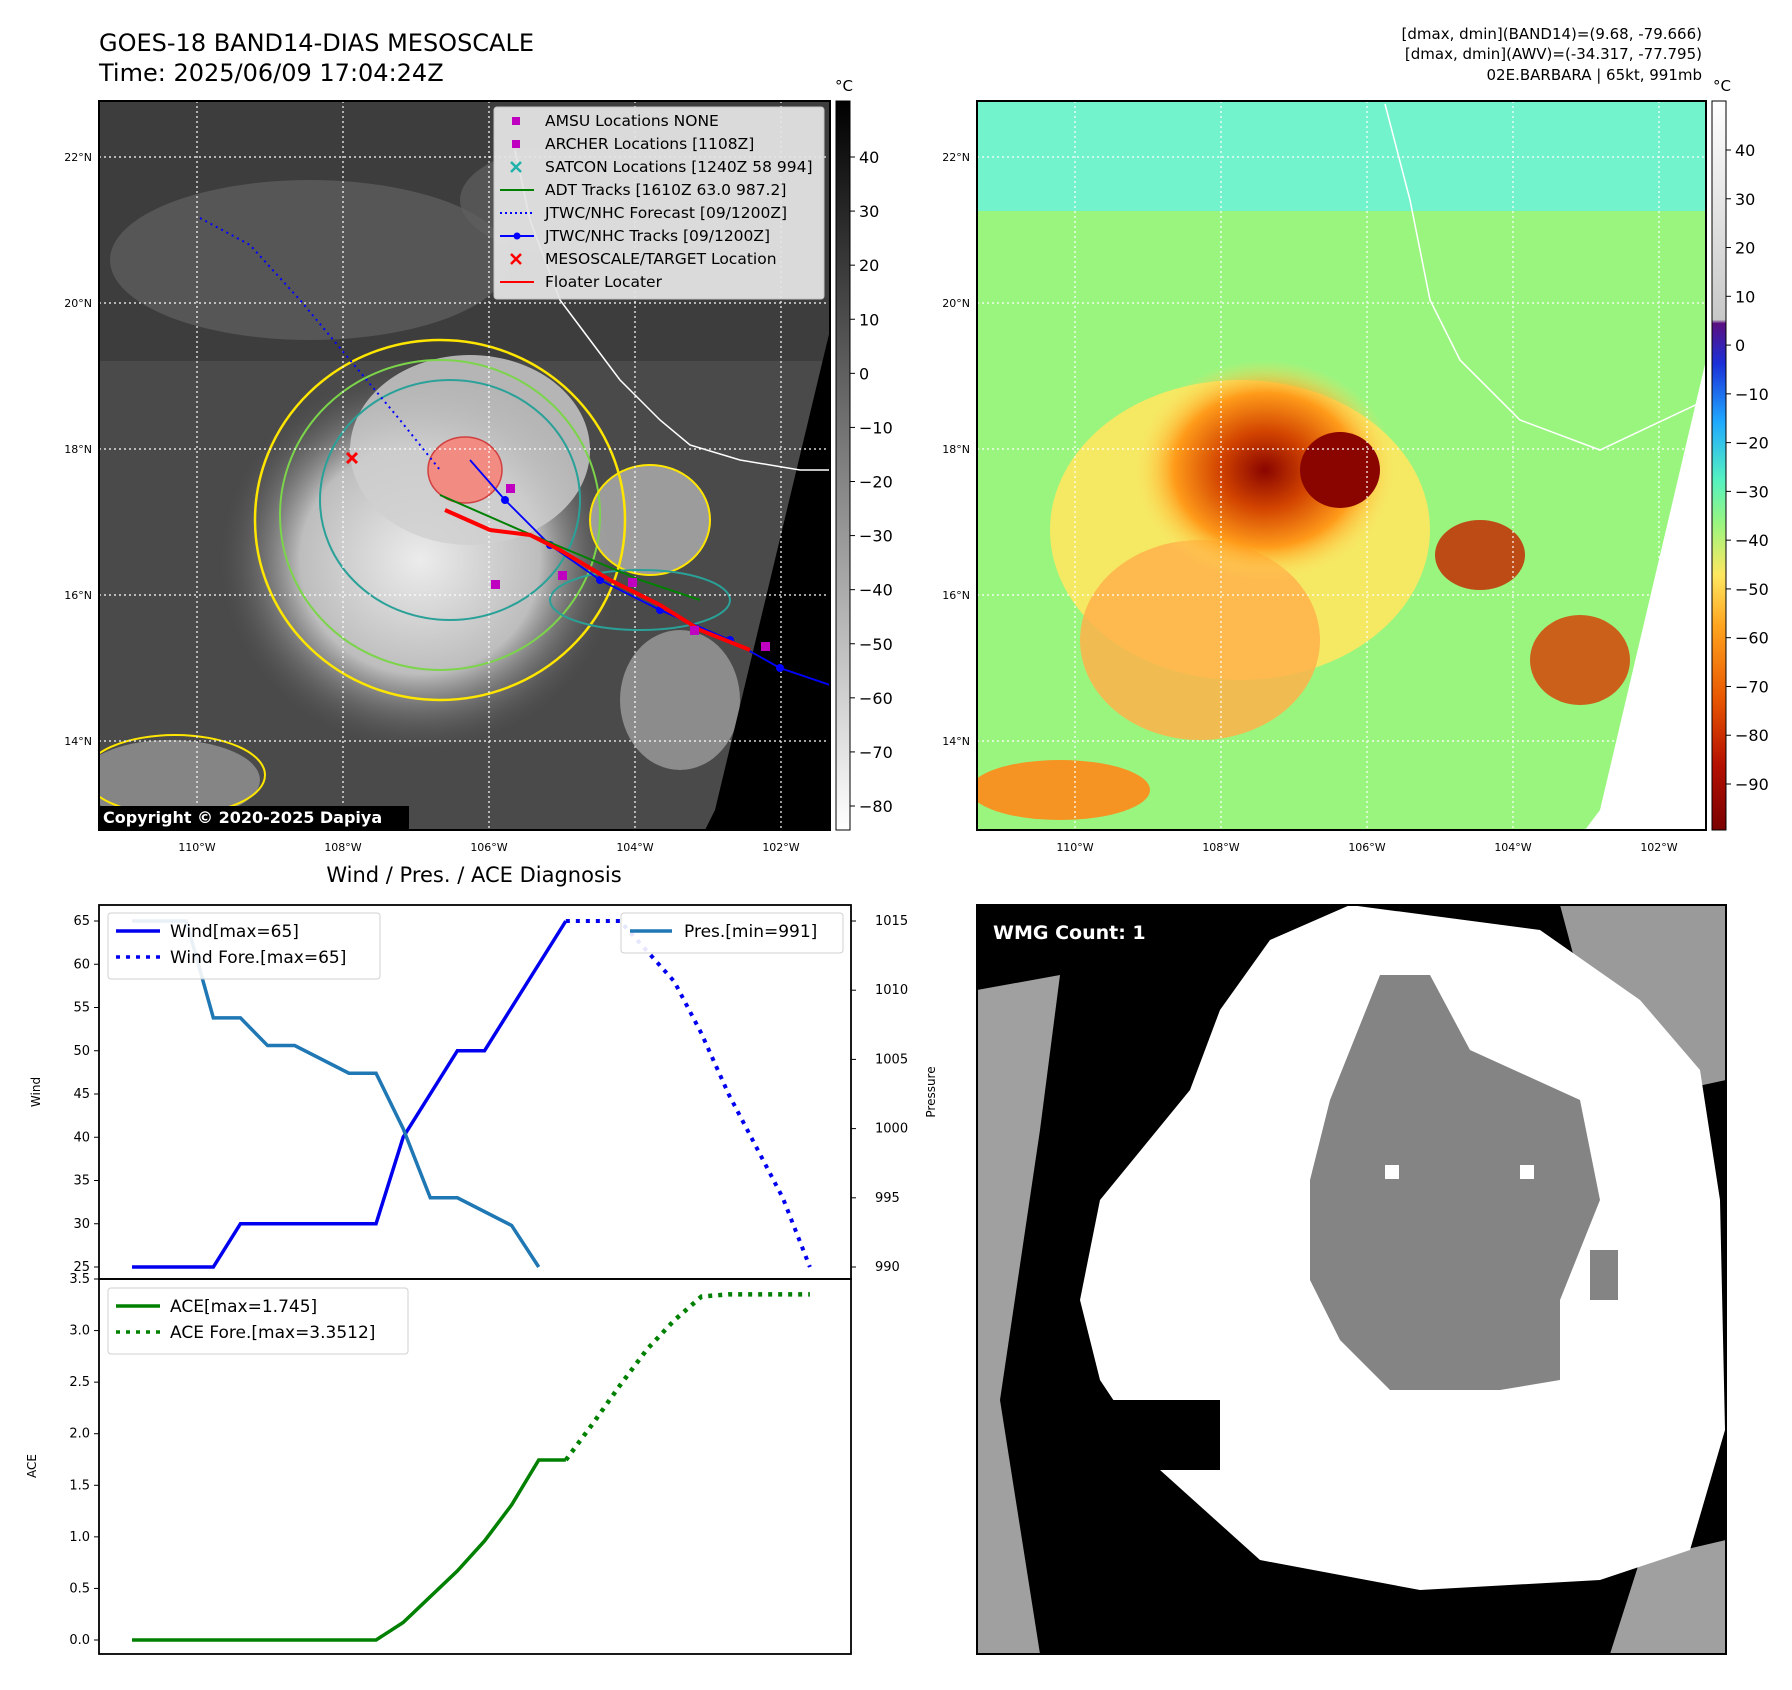 This screenshot has height=1690, width=1792. I want to click on copyright-bg, so click(254, 818).